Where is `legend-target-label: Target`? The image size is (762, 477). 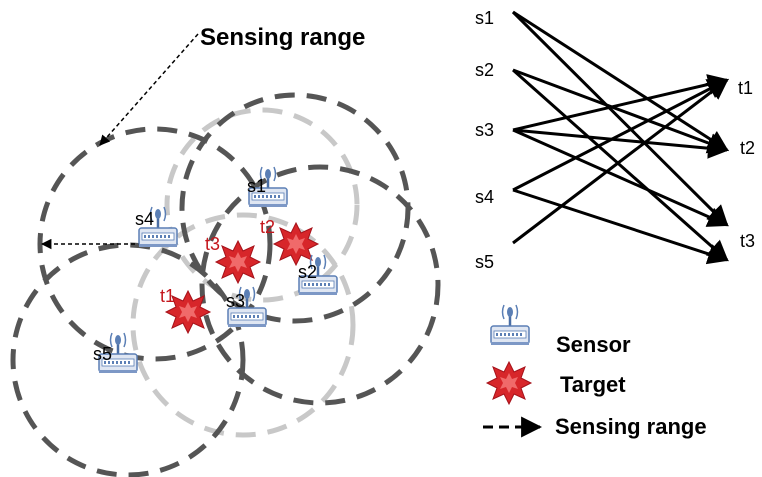 legend-target-label: Target is located at coordinates (593, 384).